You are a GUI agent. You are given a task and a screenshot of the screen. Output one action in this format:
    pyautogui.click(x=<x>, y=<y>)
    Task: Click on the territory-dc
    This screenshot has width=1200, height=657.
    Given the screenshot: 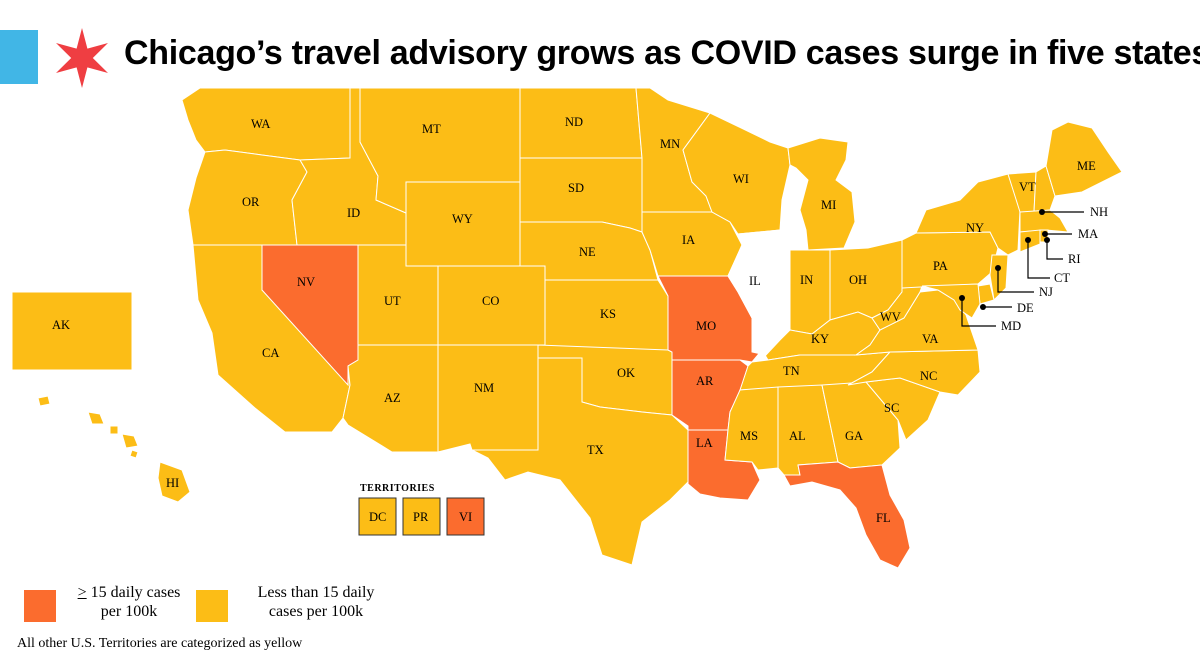 What is the action you would take?
    pyautogui.click(x=377, y=516)
    